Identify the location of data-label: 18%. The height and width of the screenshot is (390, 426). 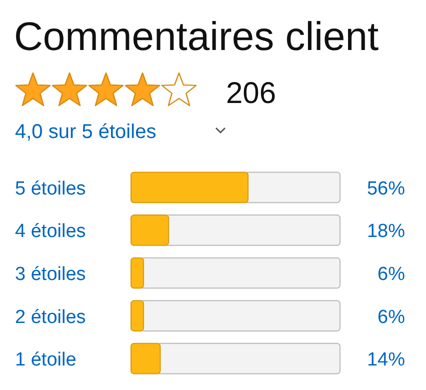
(386, 231).